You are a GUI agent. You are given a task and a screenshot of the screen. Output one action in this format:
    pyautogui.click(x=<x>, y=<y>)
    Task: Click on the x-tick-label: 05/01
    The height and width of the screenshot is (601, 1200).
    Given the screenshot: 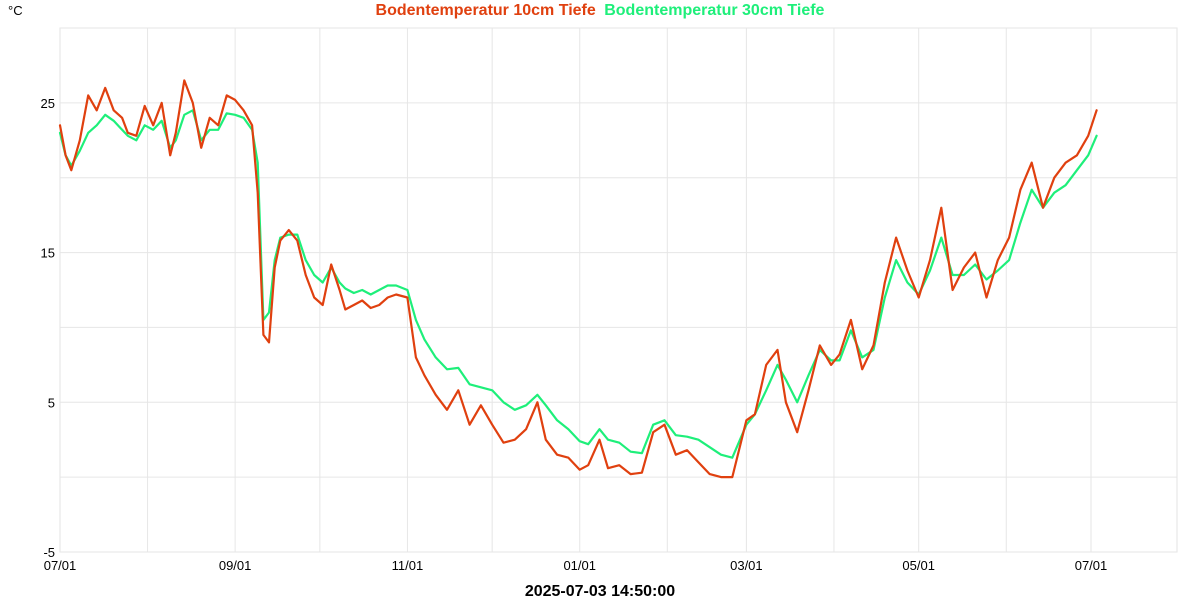 What is the action you would take?
    pyautogui.click(x=918, y=565)
    